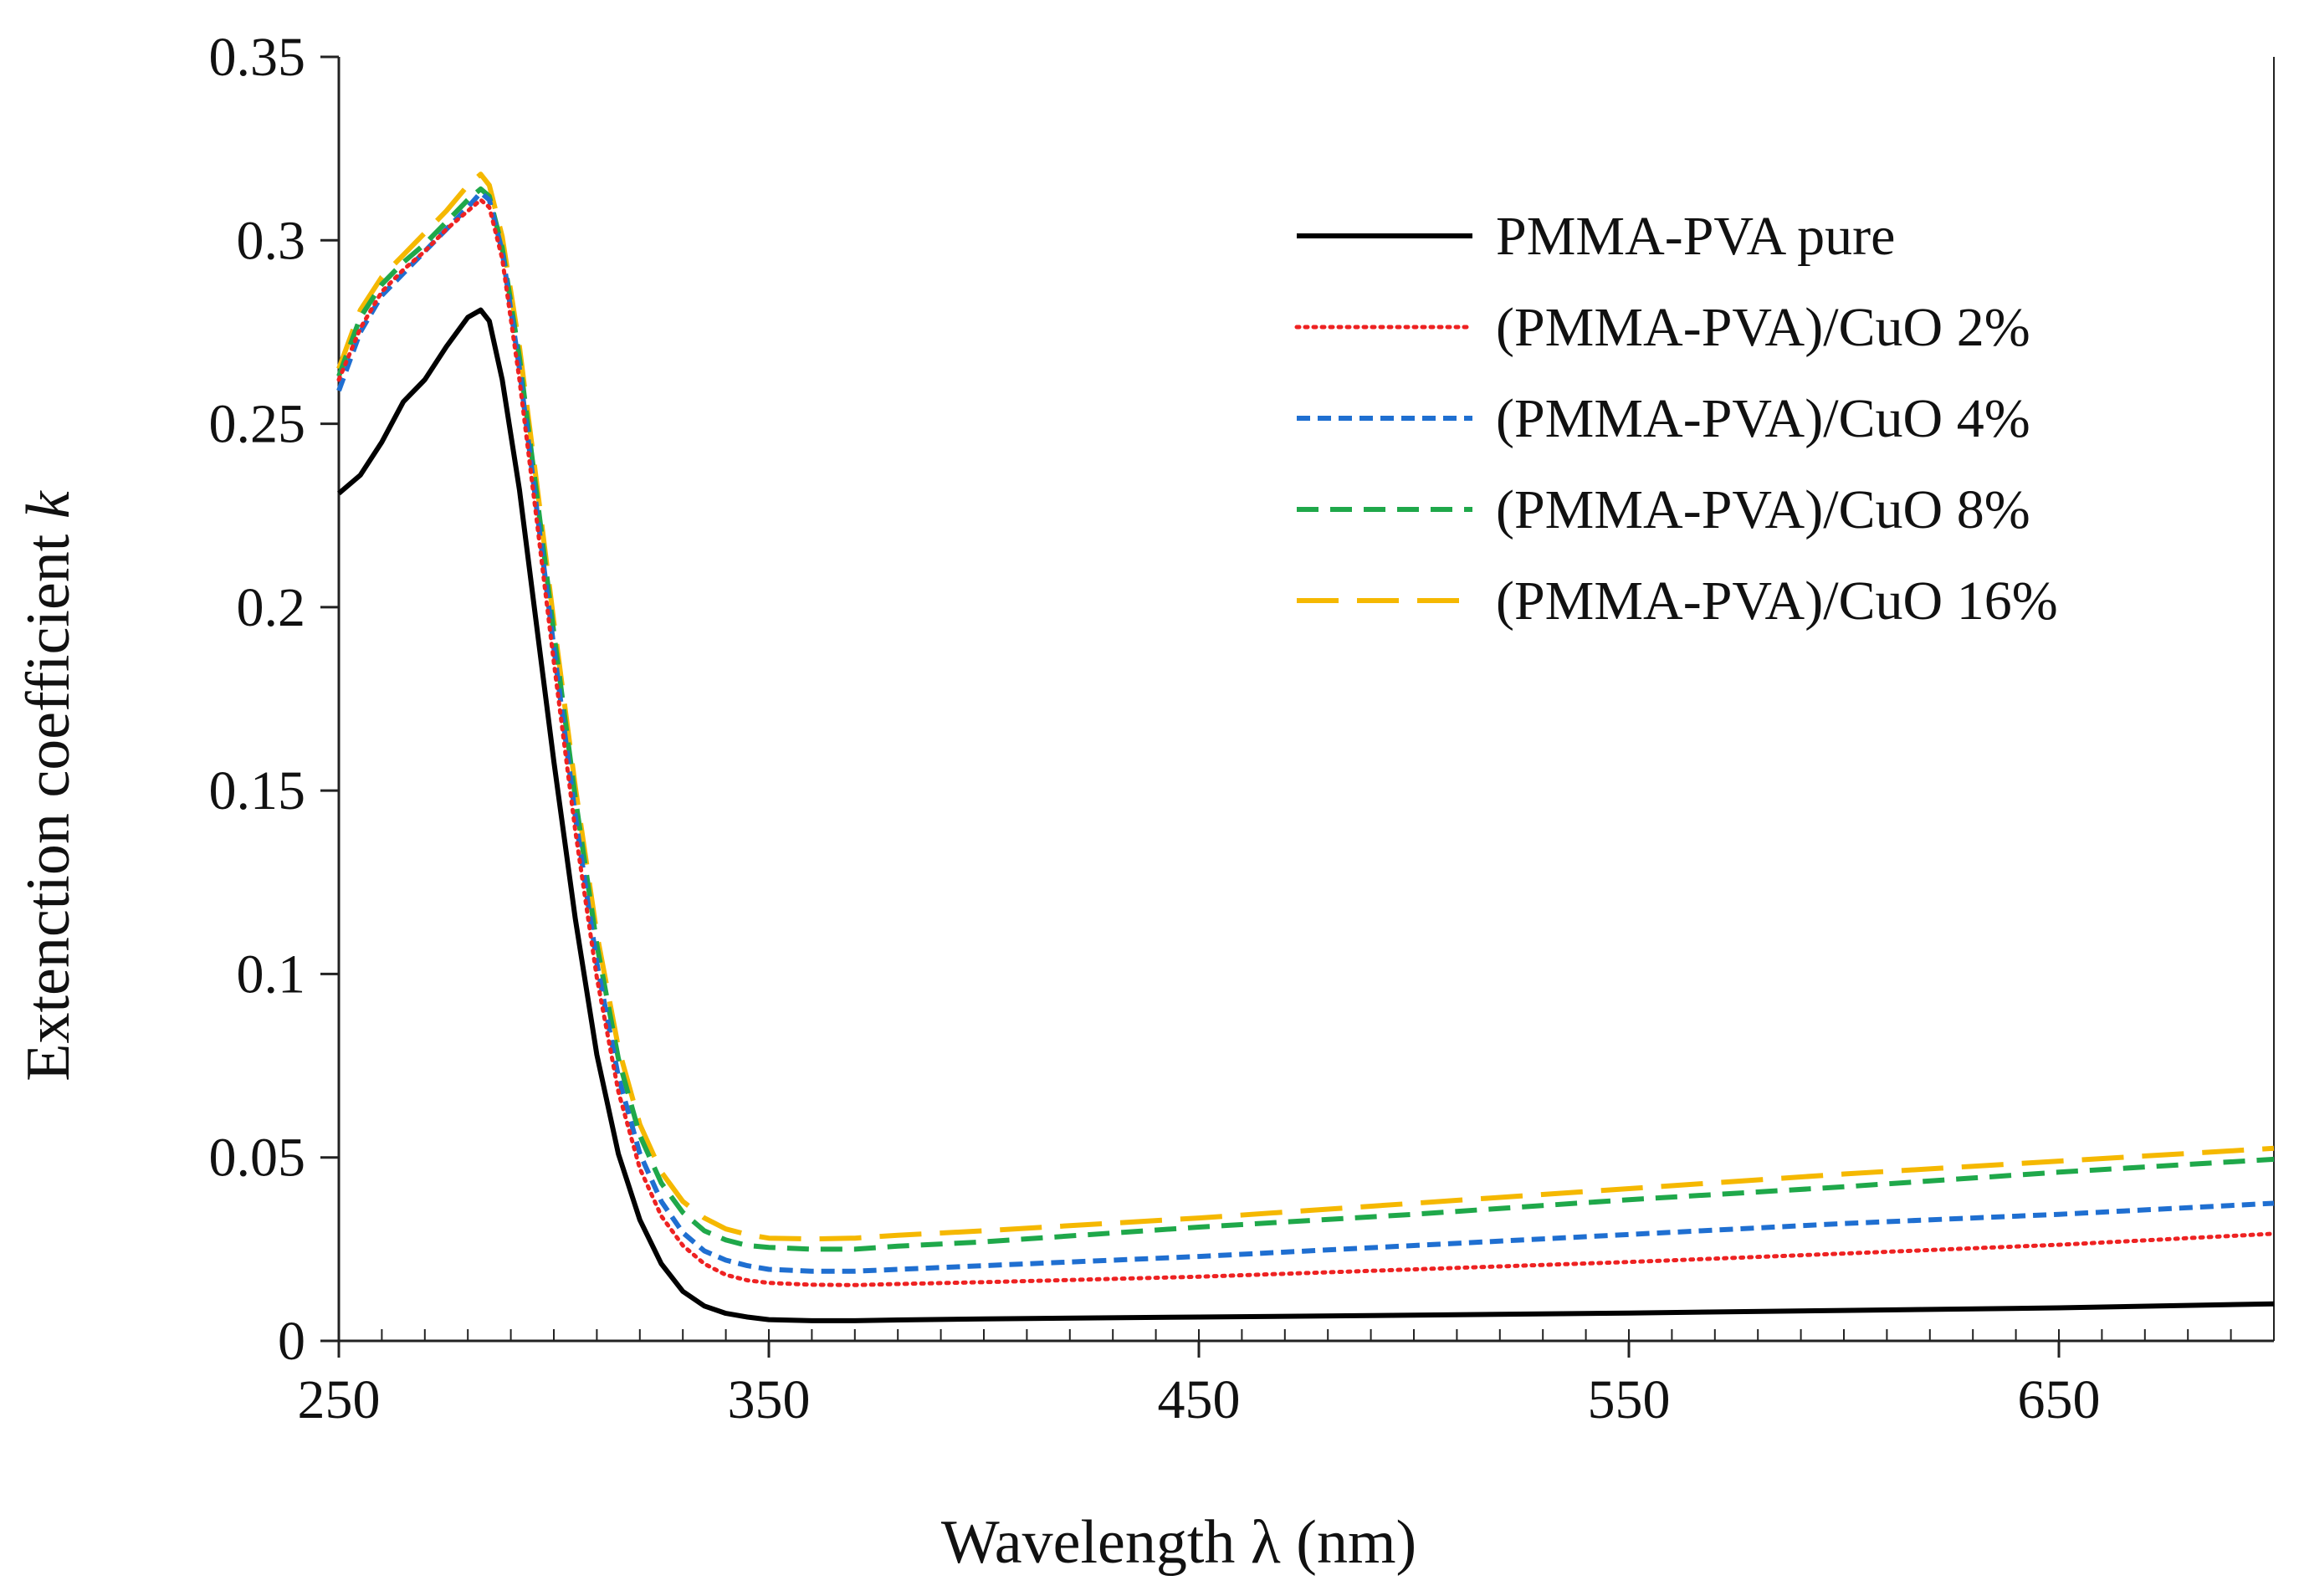 This screenshot has height=1596, width=2299. I want to click on x-tick-label: 450, so click(1199, 1400).